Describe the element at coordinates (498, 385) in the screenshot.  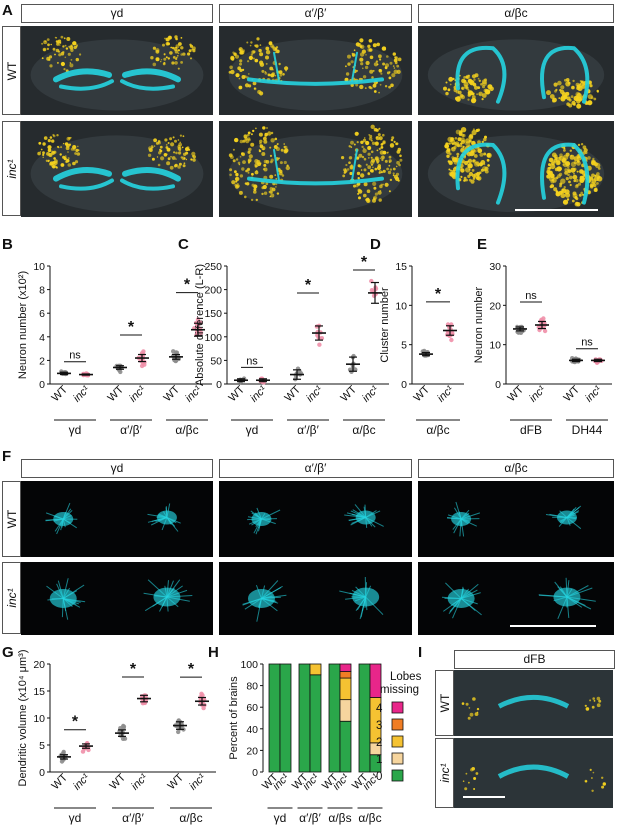
I see `y-tick-label: 0` at that location.